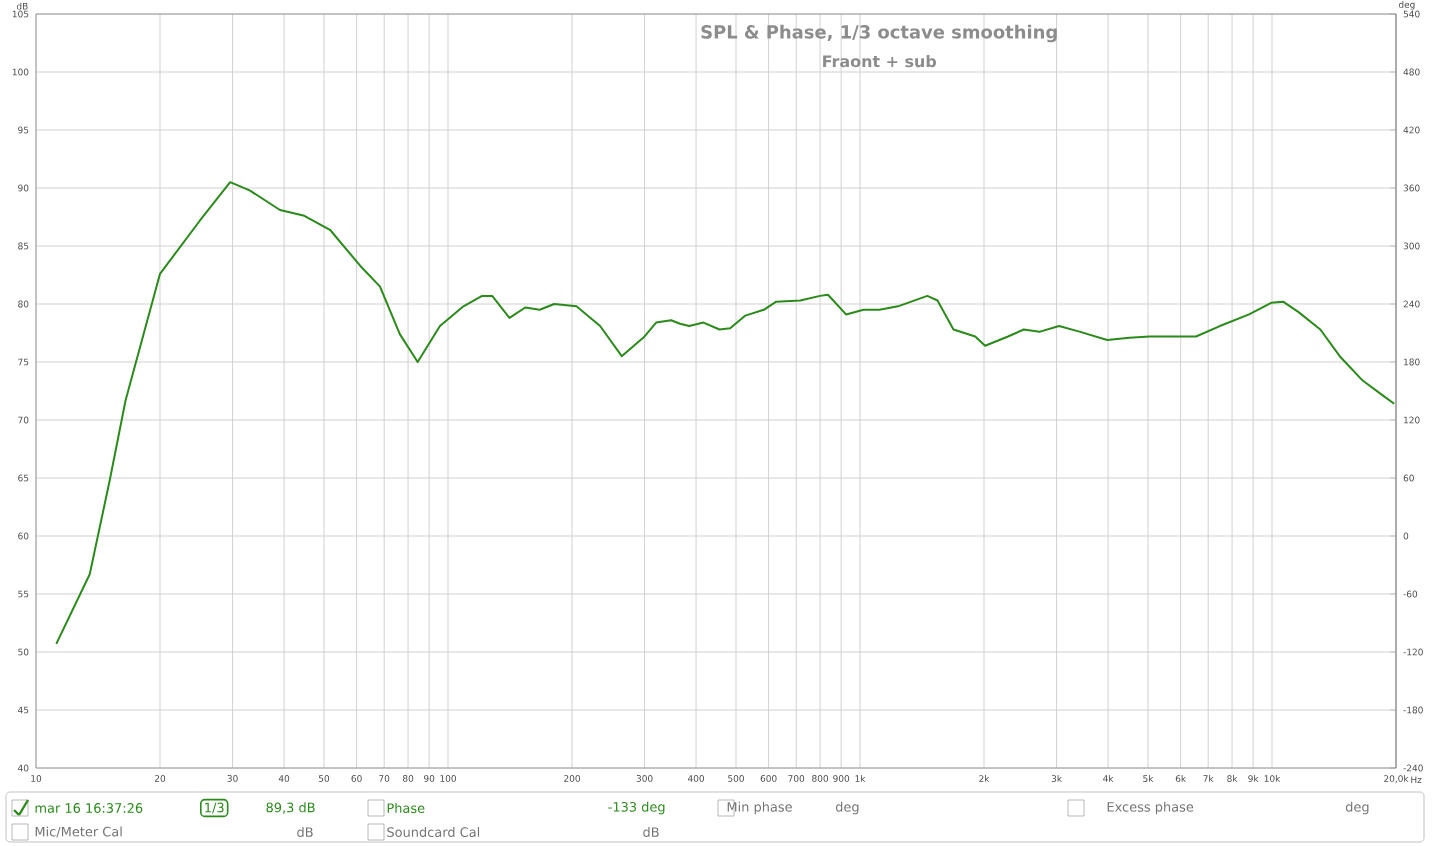  I want to click on text: SPL & Phase, 1/3 octave smoothing, so click(879, 33).